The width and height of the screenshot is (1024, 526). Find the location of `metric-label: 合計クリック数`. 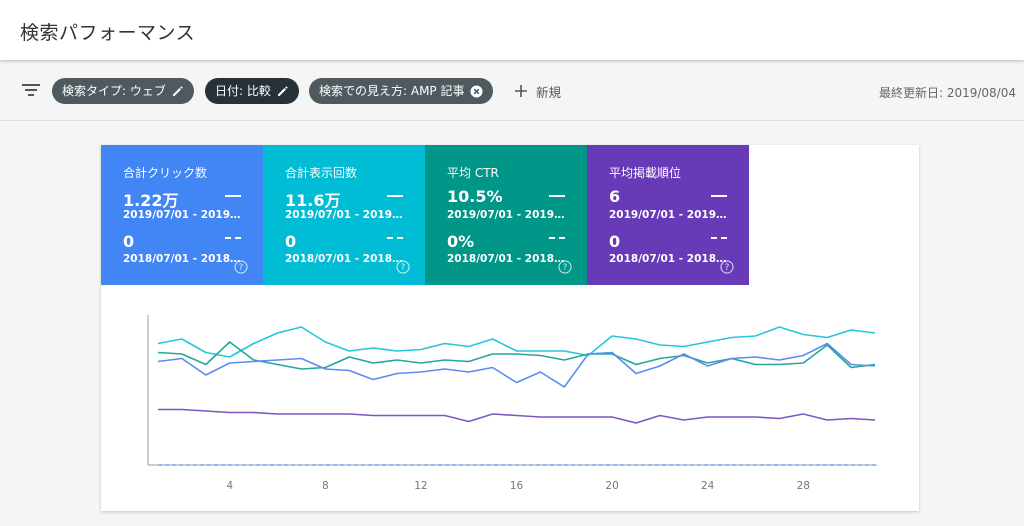

metric-label: 合計クリック数 is located at coordinates (165, 173).